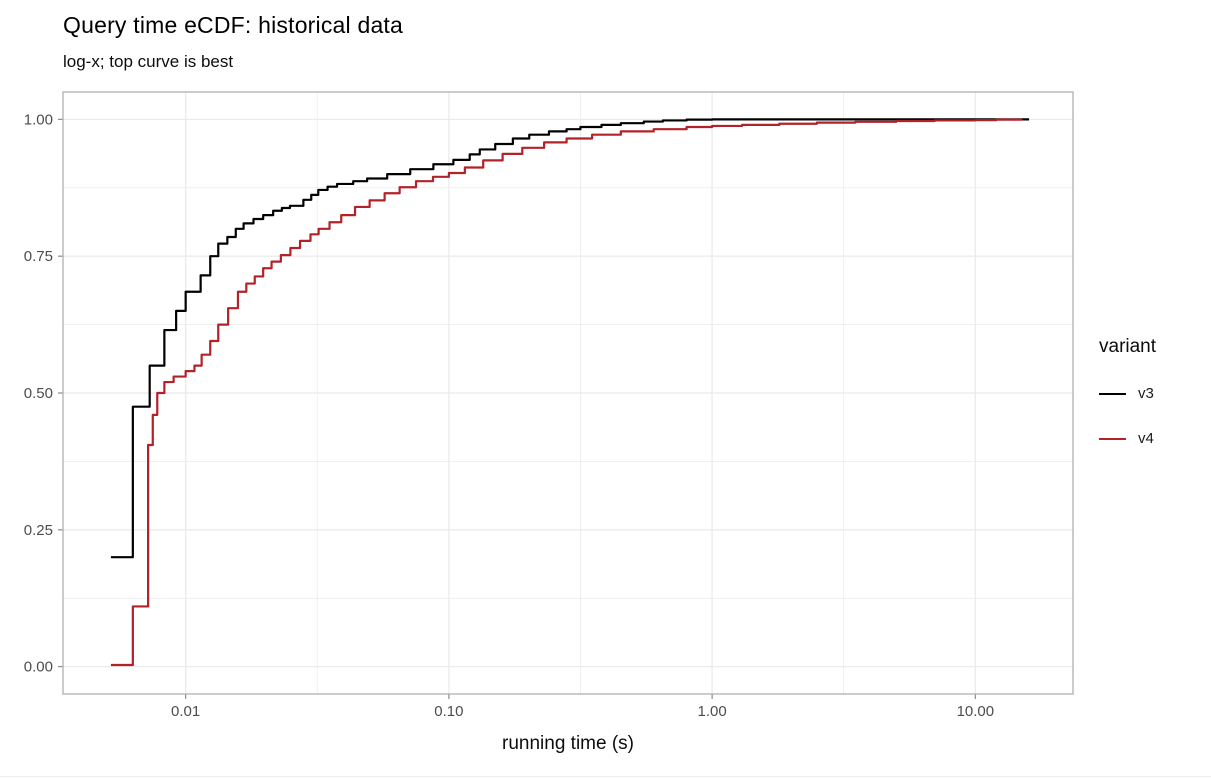 The image size is (1211, 779). I want to click on y-tick-label: 0.75, so click(38, 256).